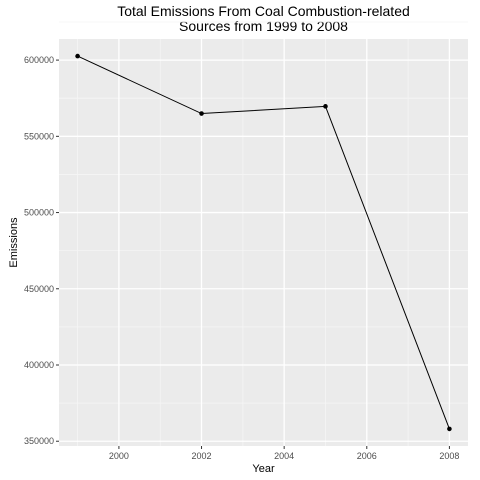 The height and width of the screenshot is (480, 480). What do you see at coordinates (449, 456) in the screenshot?
I see `x-tick-label: 2008` at bounding box center [449, 456].